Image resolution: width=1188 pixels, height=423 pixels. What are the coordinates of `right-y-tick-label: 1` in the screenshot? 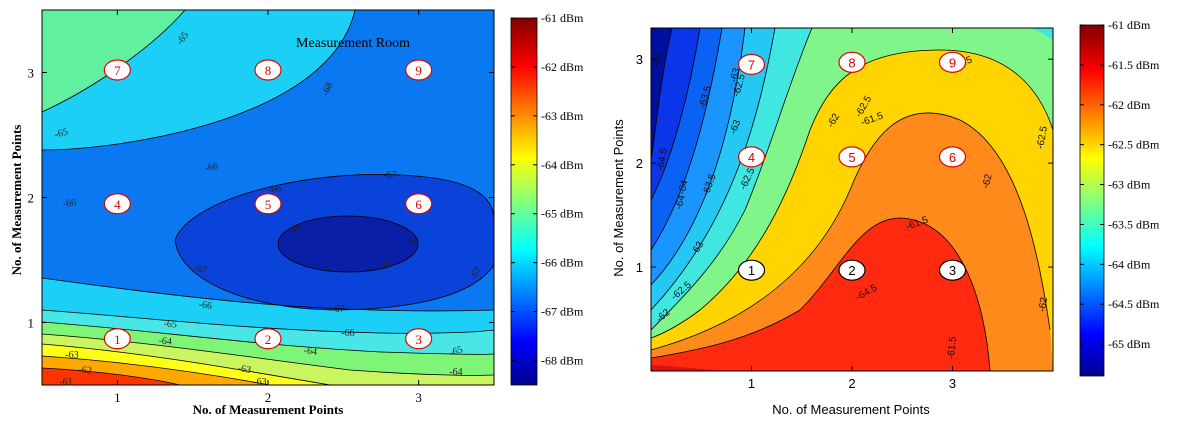 It's located at (639, 267).